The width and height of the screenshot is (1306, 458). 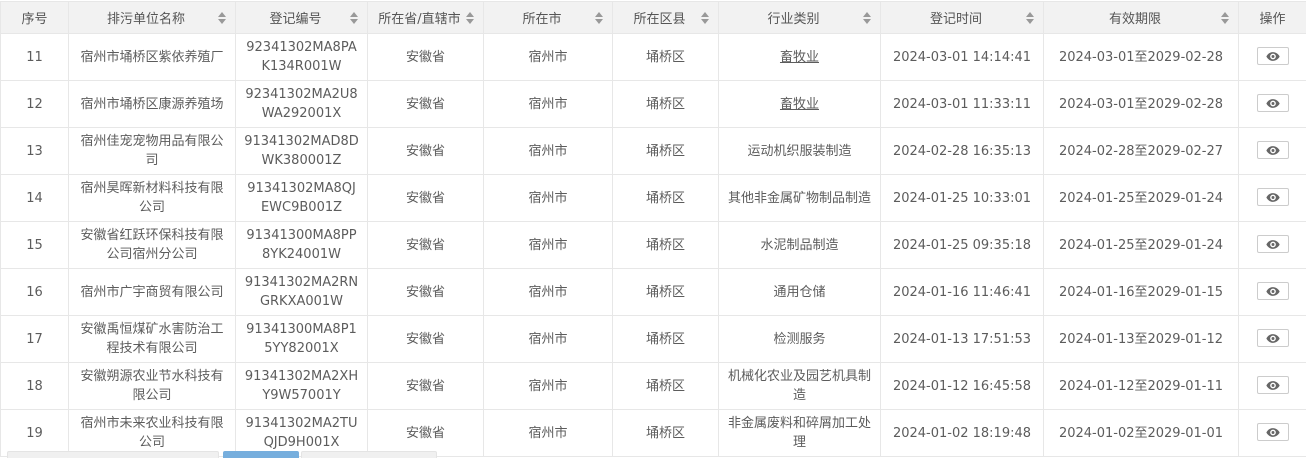 What do you see at coordinates (152, 17) in the screenshot?
I see `column-header: 排污单位名称` at bounding box center [152, 17].